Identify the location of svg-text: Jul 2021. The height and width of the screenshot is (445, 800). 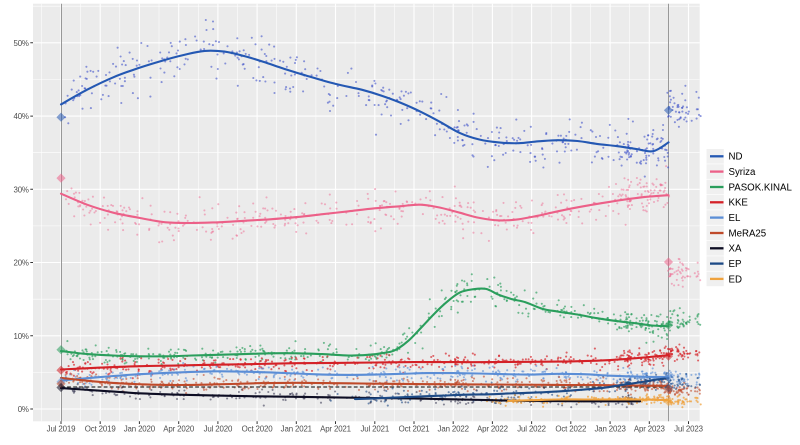
(374, 429).